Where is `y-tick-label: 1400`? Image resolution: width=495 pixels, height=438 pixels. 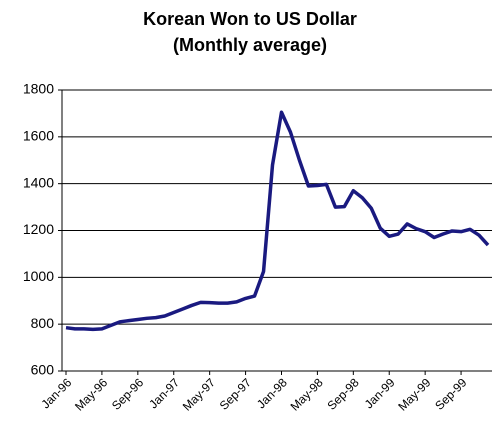 y-tick-label: 1400 is located at coordinates (38, 182).